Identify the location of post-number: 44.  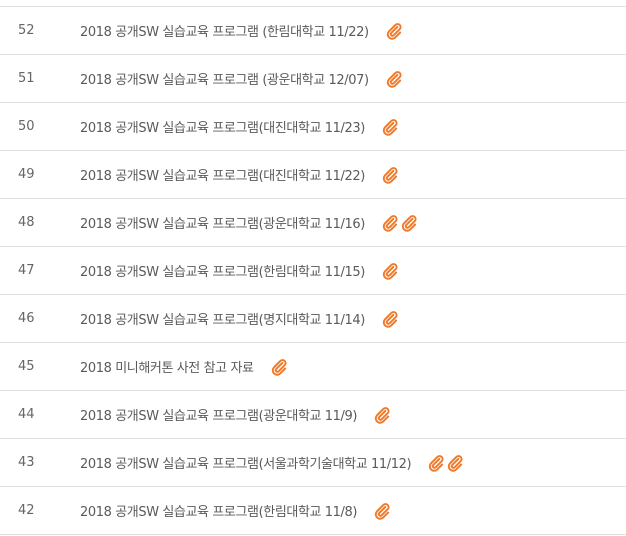
(26, 414).